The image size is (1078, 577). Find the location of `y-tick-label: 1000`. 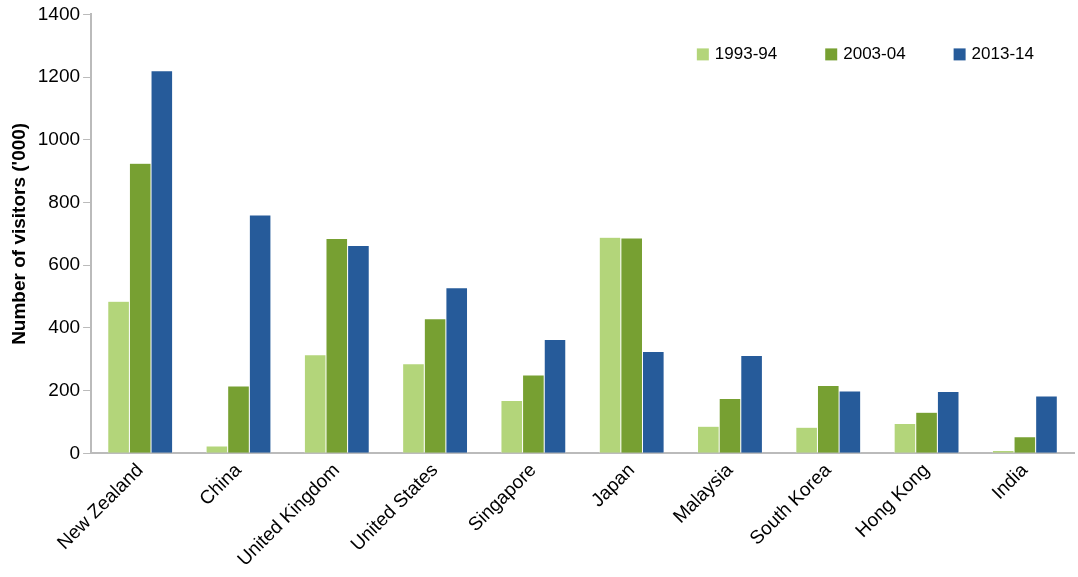

y-tick-label: 1000 is located at coordinates (59, 139).